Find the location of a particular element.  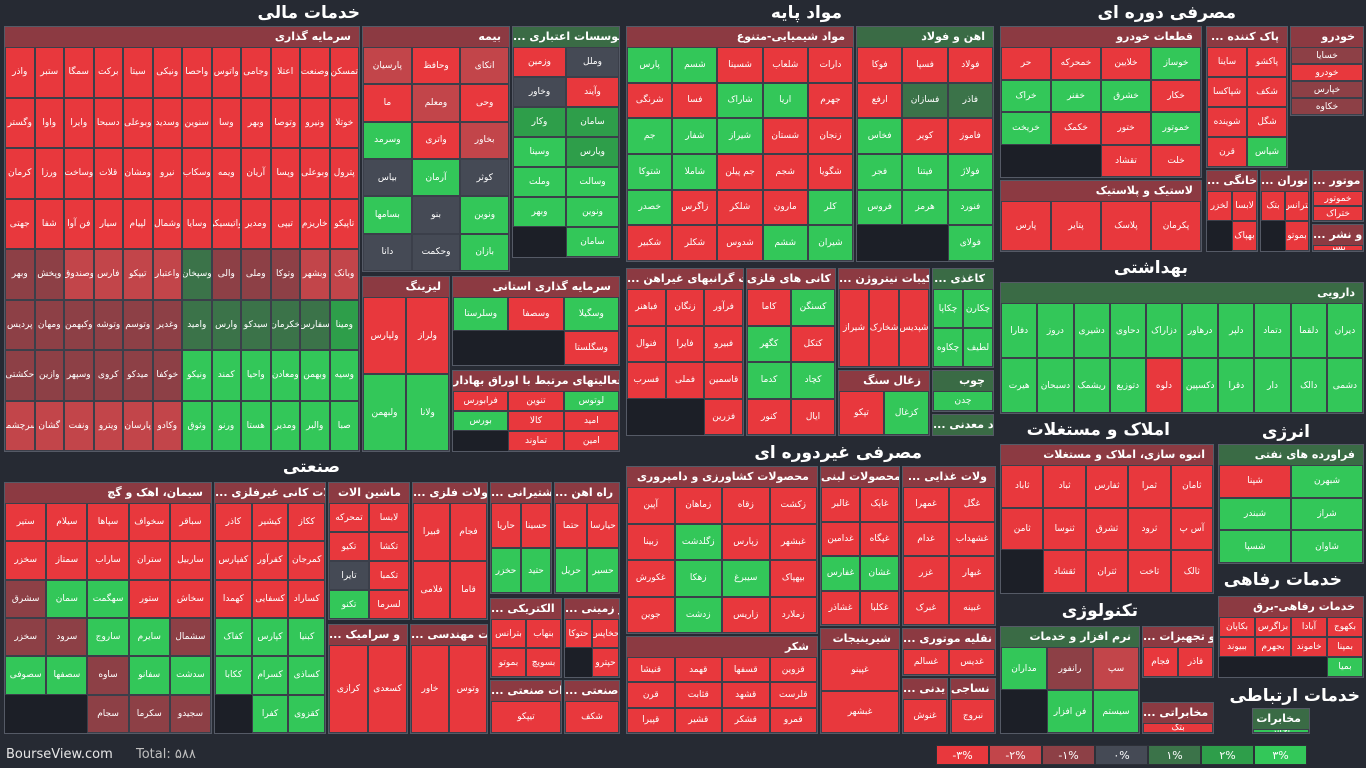

stock-tile: خکاوه is located at coordinates (1327, 106).